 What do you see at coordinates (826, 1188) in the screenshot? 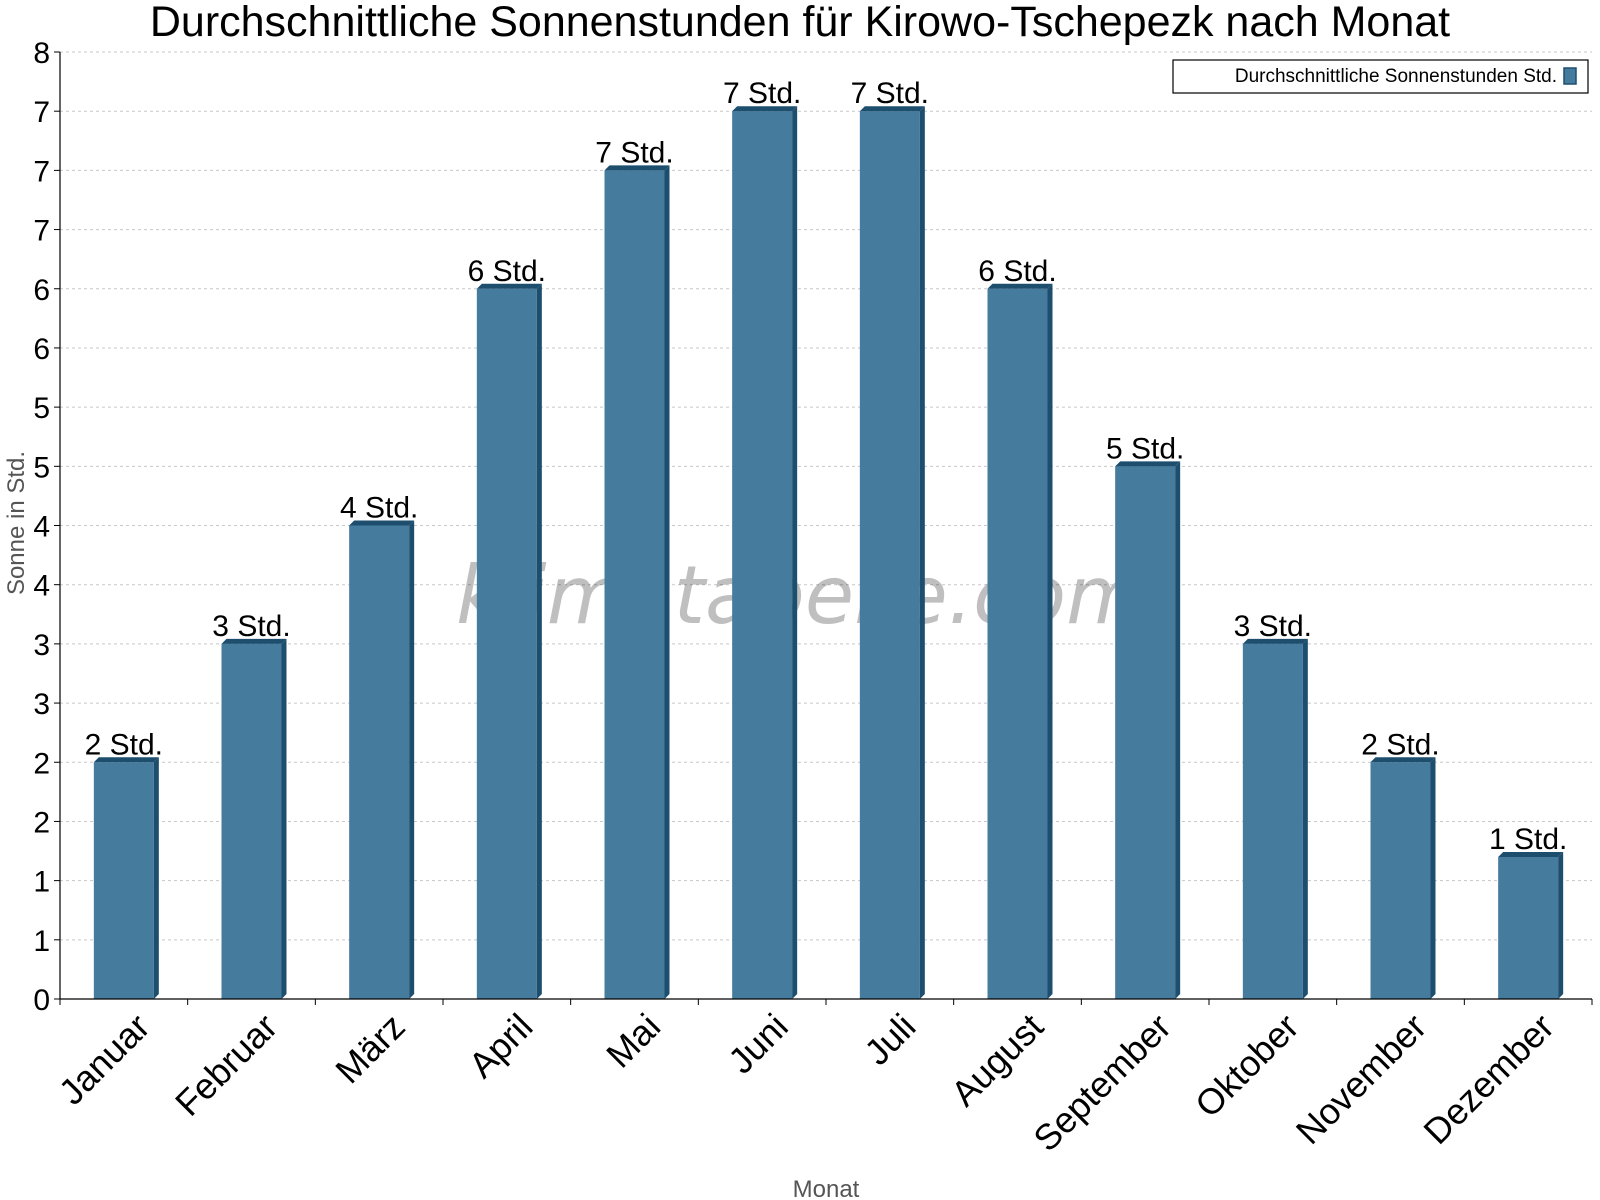
I see `x-axis-title: Monat` at bounding box center [826, 1188].